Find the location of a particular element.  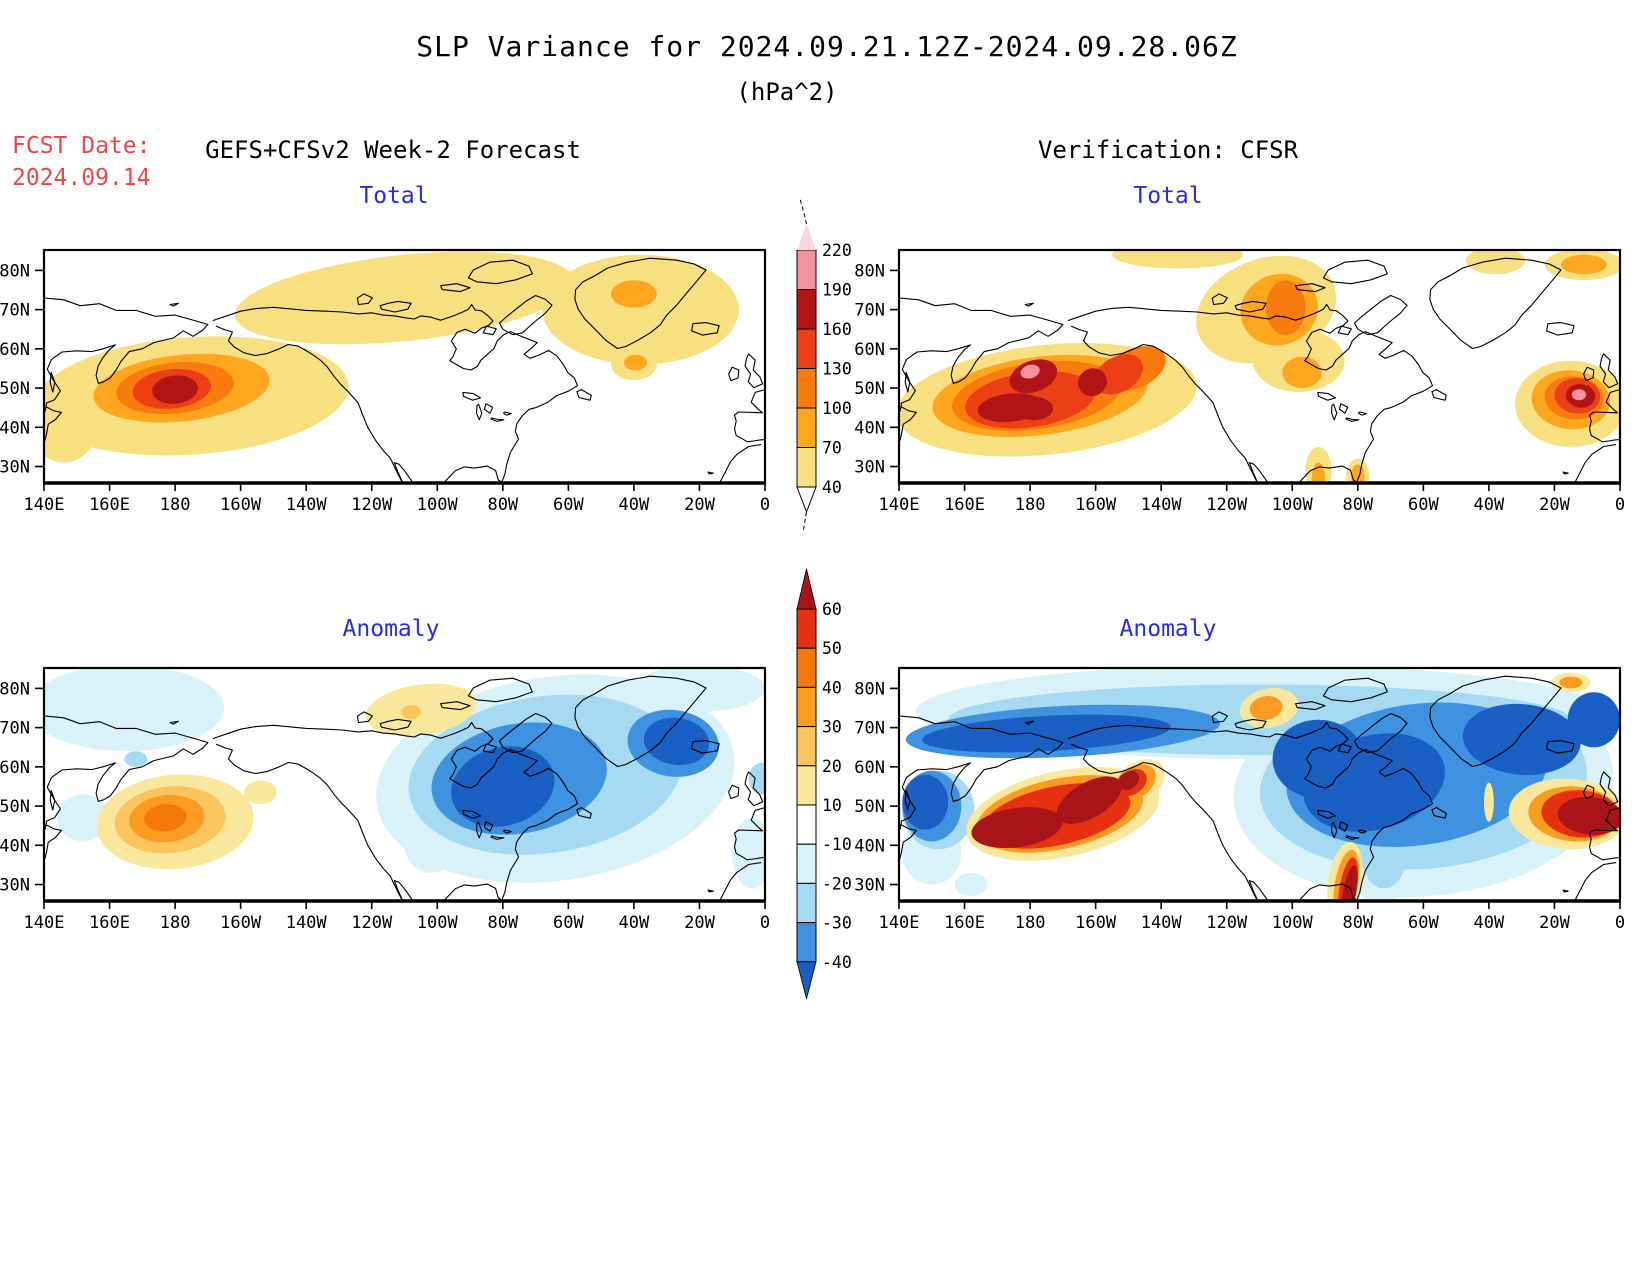

column-header-verification: Verification: CFSR is located at coordinates (1168, 150).